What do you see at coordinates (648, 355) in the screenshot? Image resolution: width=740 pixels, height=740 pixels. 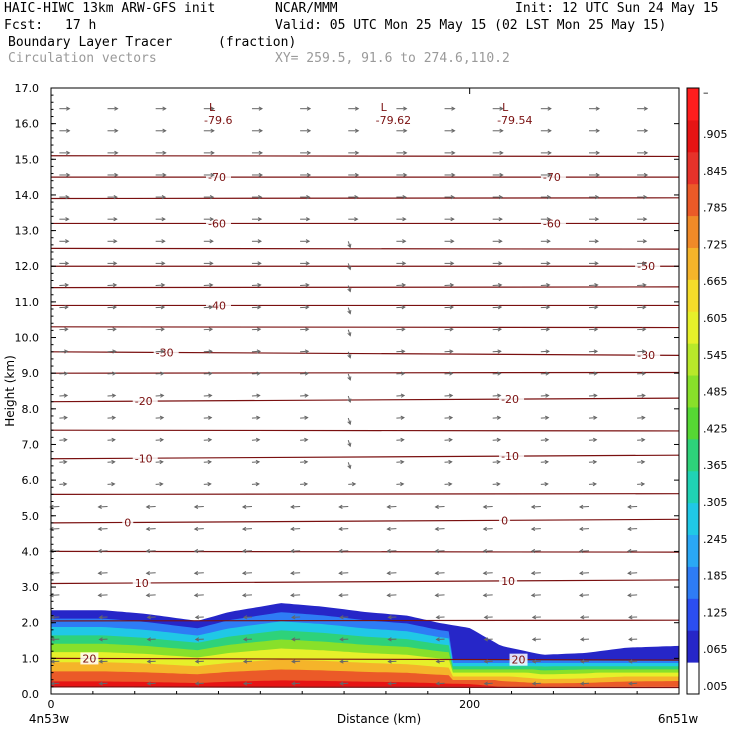 I see `contour-label-bg` at bounding box center [648, 355].